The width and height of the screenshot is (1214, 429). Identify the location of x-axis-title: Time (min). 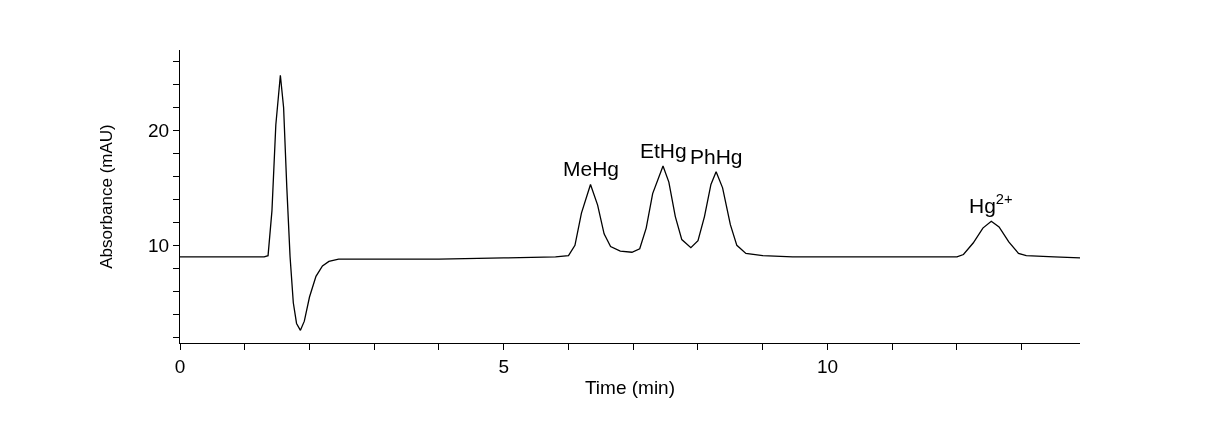
(630, 387).